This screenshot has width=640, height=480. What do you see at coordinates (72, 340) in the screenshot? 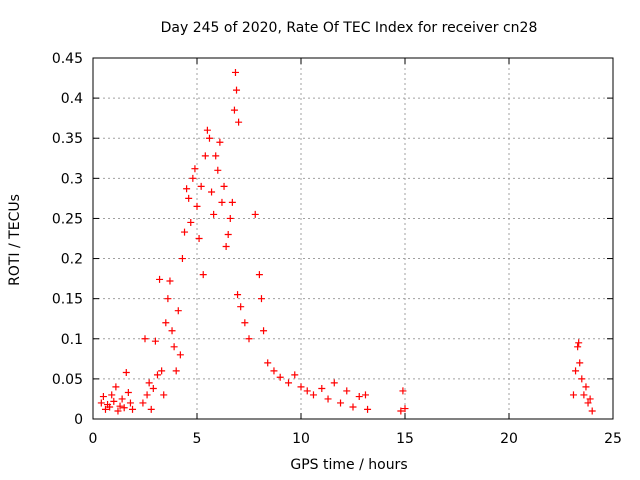
I see `y-tick-label: 0.1` at bounding box center [72, 340].